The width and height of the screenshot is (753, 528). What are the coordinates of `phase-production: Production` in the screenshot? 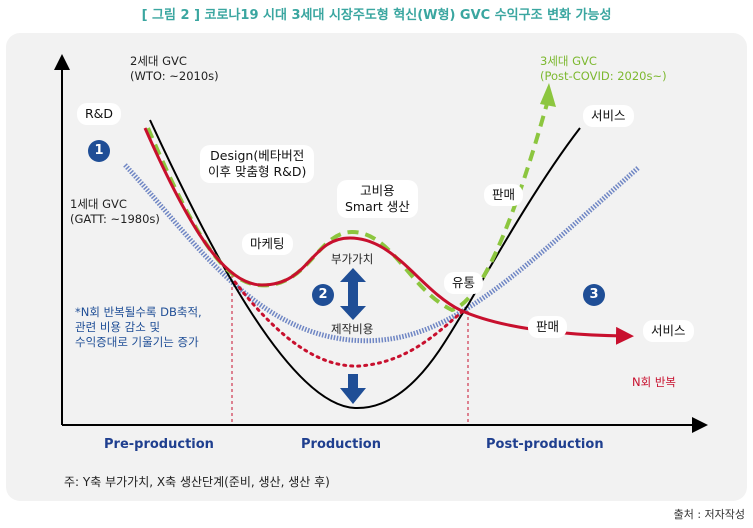 It's located at (341, 444).